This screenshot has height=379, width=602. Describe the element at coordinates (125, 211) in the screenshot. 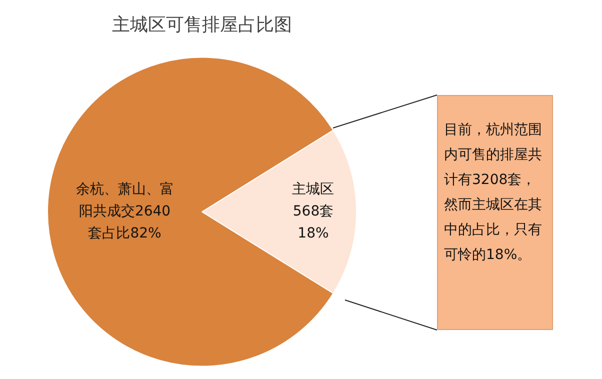

I see `data-label: 余杭、萧山、富阳共成交2640套占比82%` at that location.